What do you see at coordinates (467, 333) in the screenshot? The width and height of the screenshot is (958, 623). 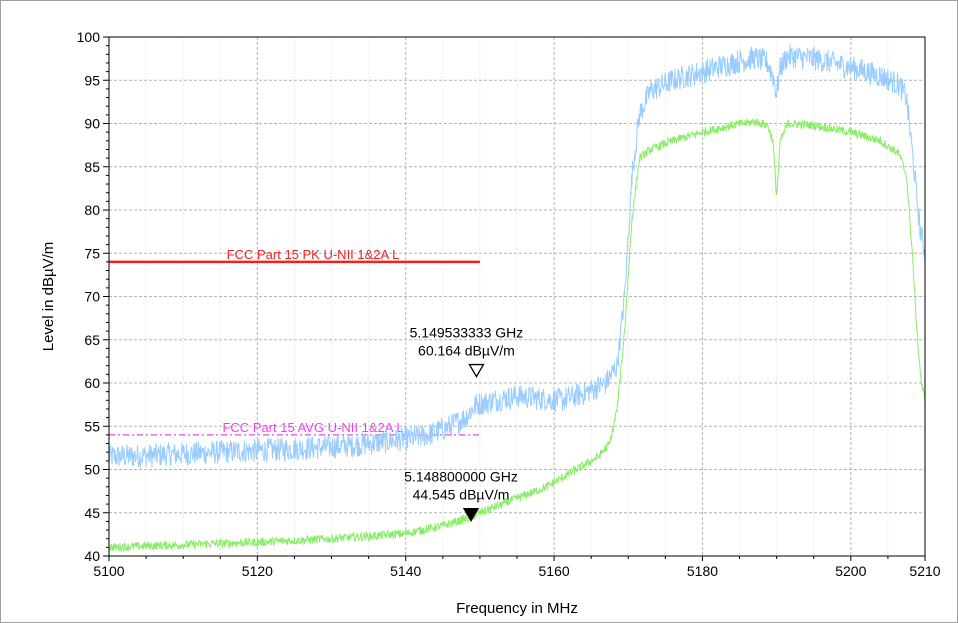 I see `marker-freq-label: 5.149533333 GHz` at bounding box center [467, 333].